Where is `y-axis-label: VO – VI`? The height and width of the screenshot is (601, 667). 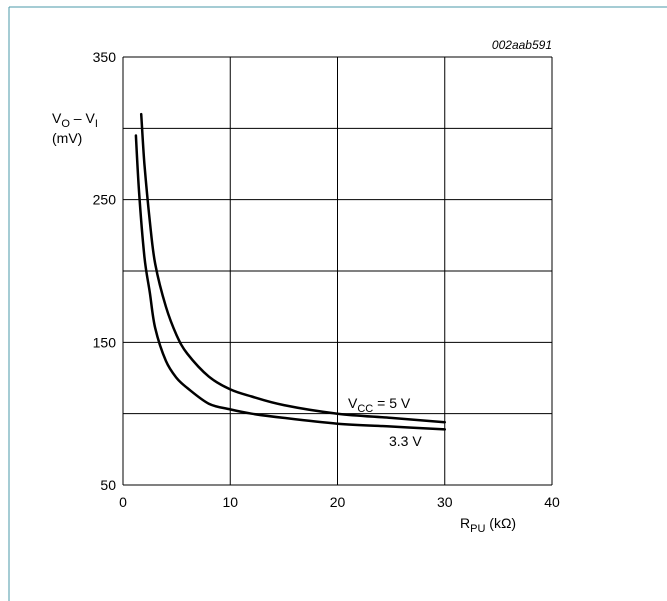 y-axis-label: VO – VI is located at coordinates (75, 120).